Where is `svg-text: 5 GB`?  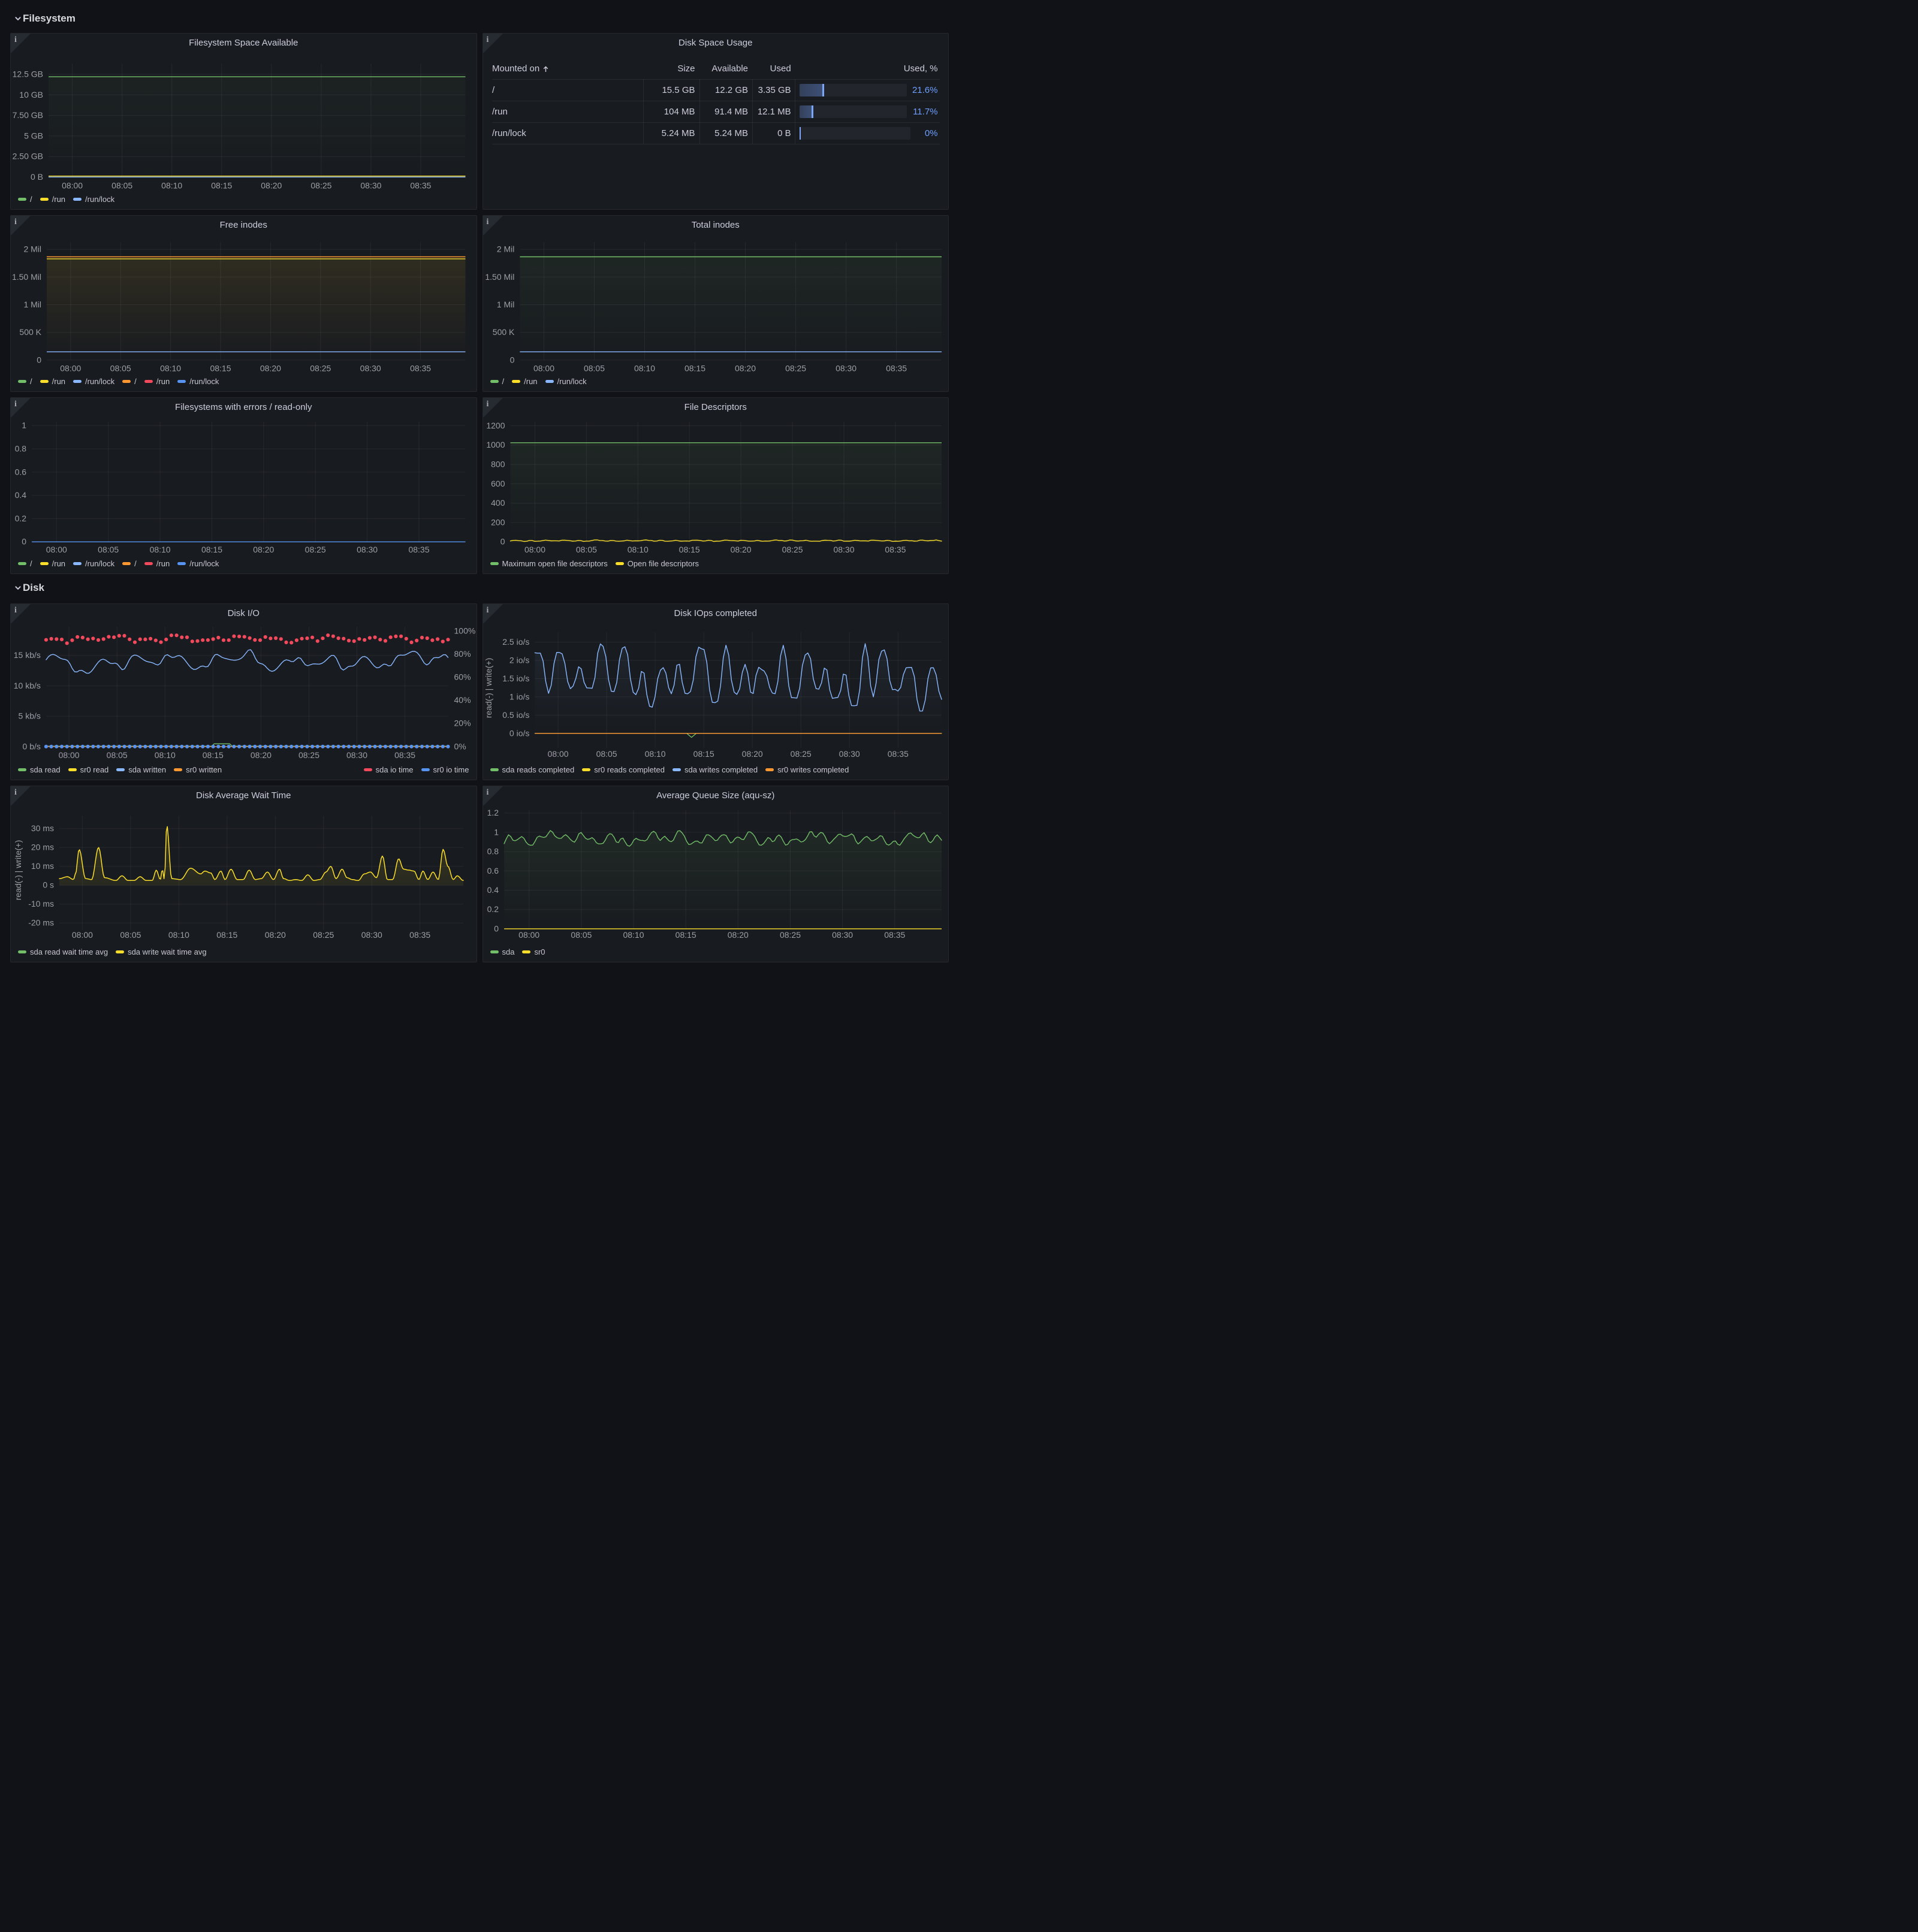 svg-text: 5 GB is located at coordinates (33, 135).